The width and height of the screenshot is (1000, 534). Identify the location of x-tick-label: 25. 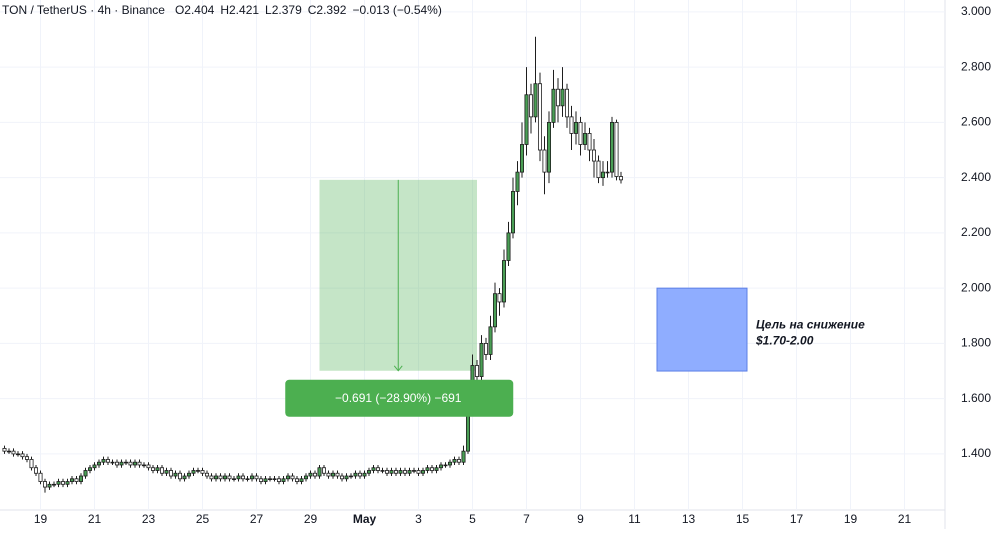
(203, 519).